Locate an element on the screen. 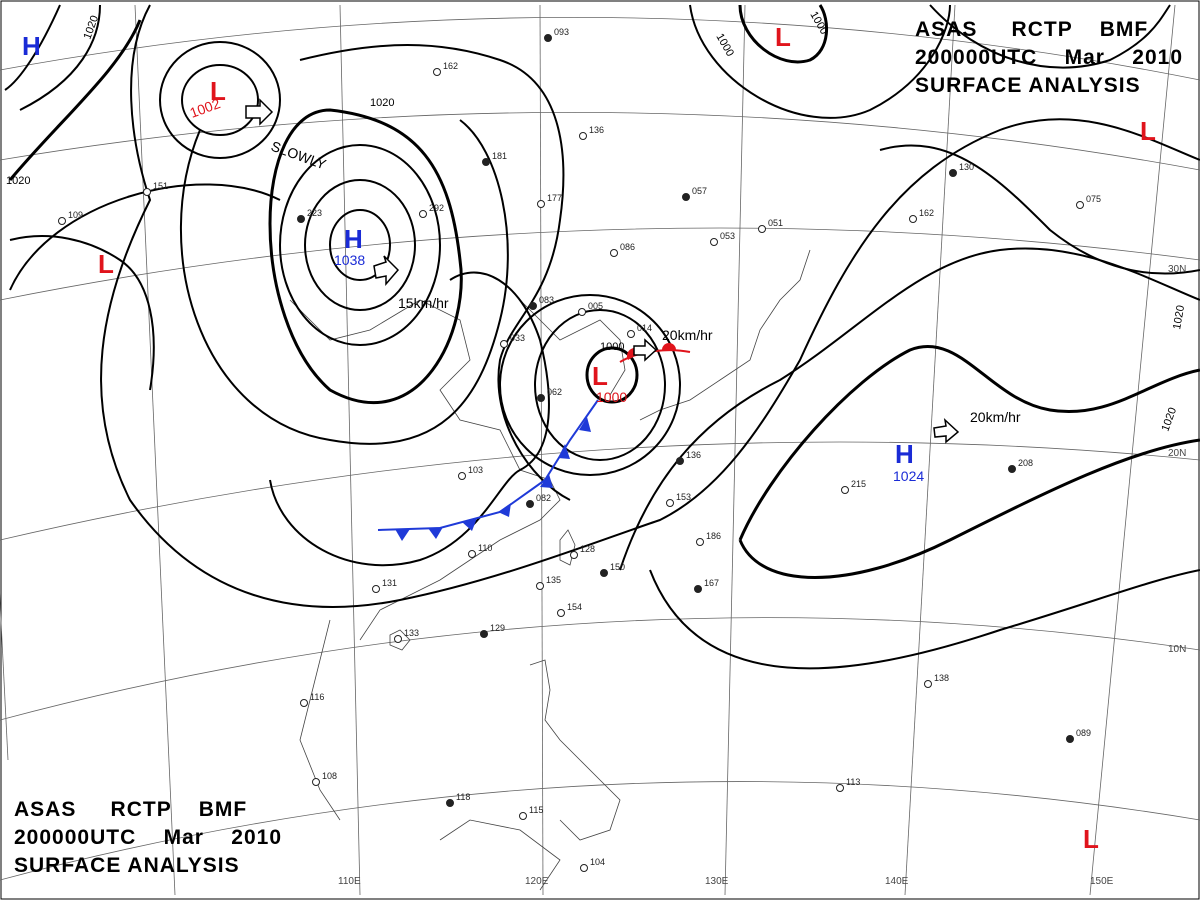  station-pressure-label: 014 is located at coordinates (644, 328).